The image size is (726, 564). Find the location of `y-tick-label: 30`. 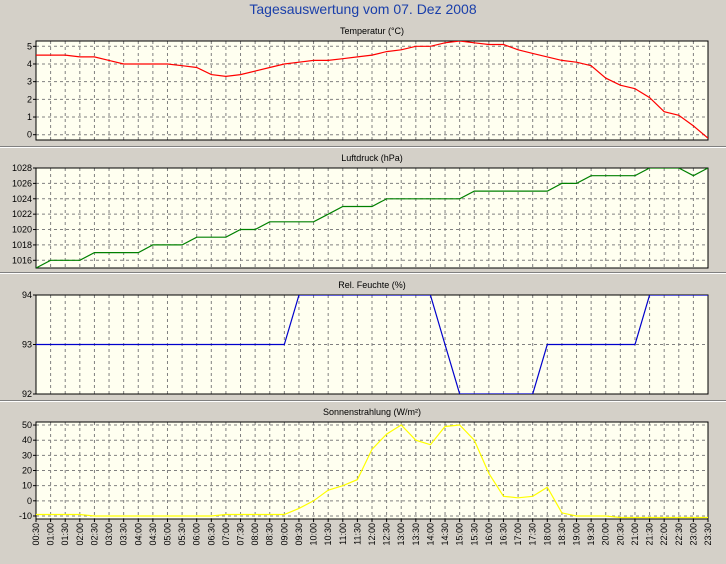

y-tick-label: 30 is located at coordinates (27, 455).